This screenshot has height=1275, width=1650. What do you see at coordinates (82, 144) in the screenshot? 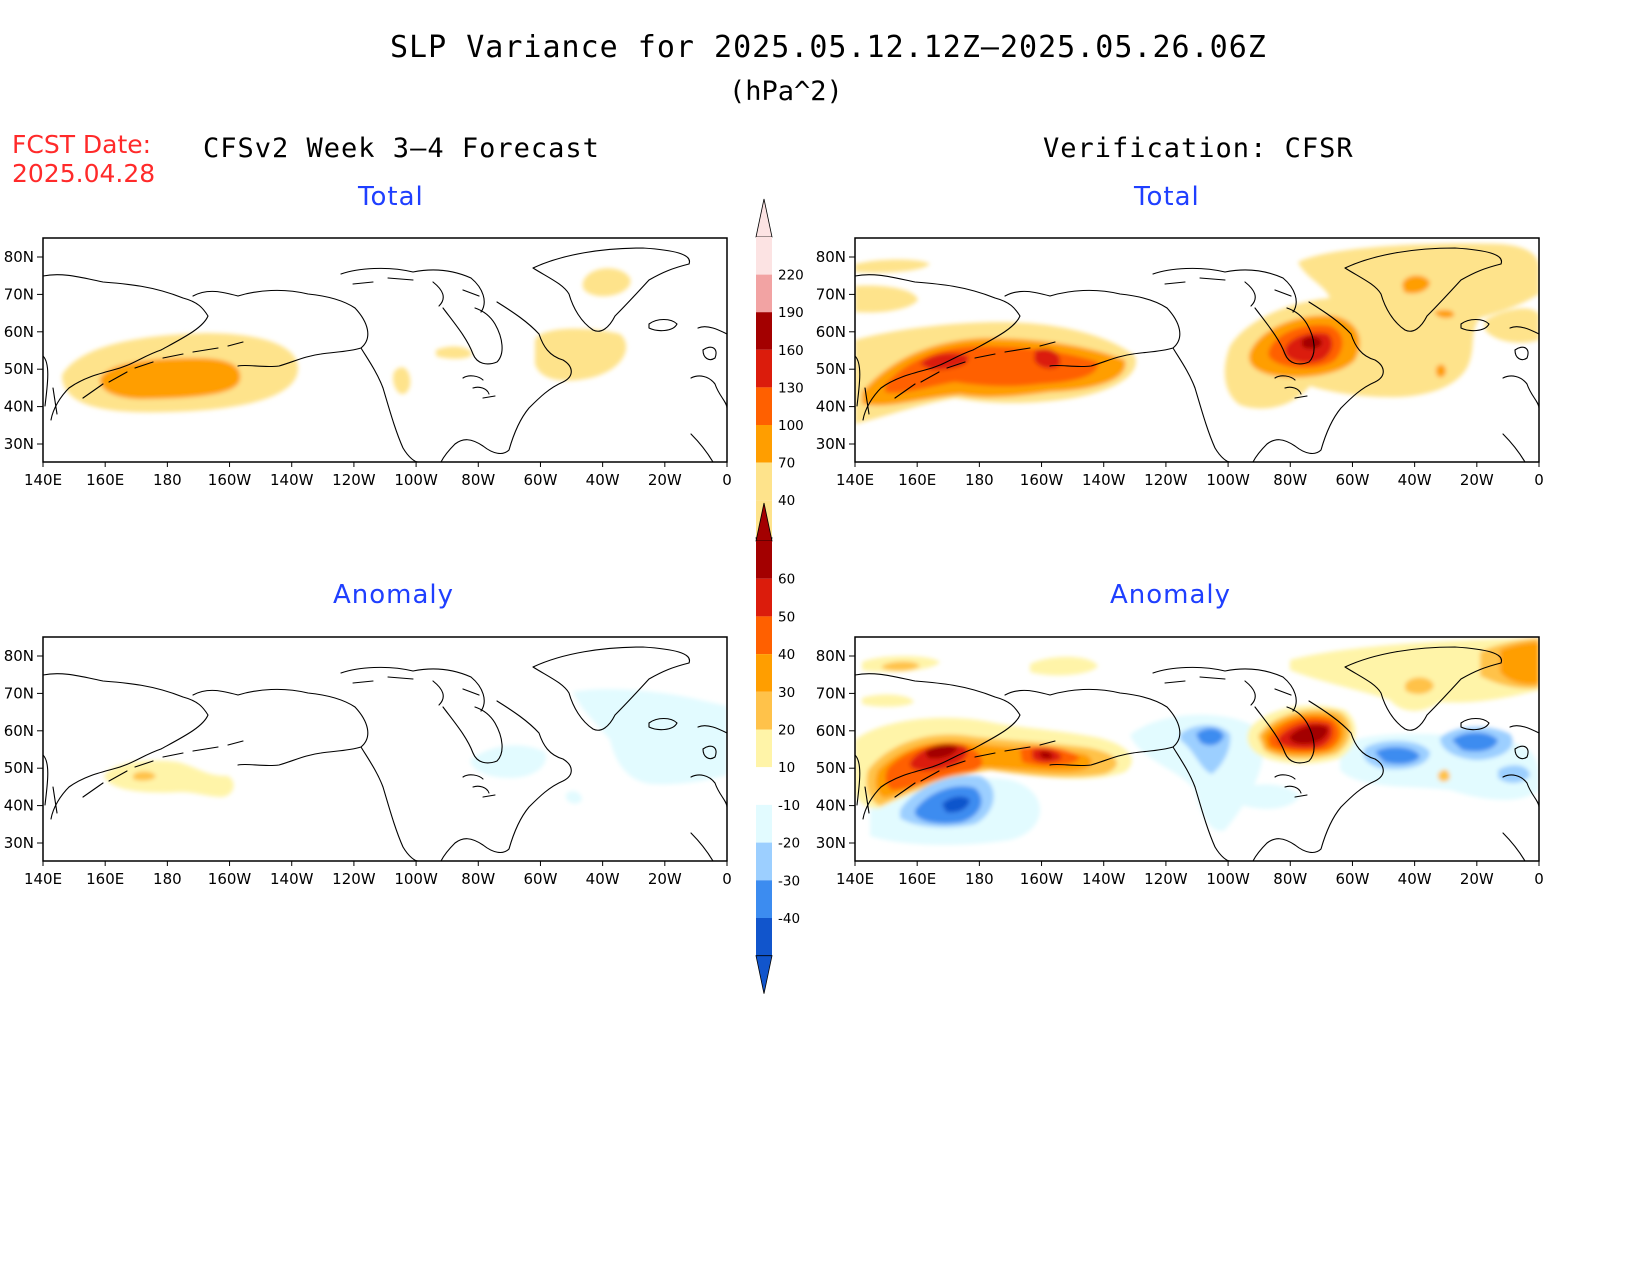
I see `fcst-date-label: FCST Date:` at bounding box center [82, 144].